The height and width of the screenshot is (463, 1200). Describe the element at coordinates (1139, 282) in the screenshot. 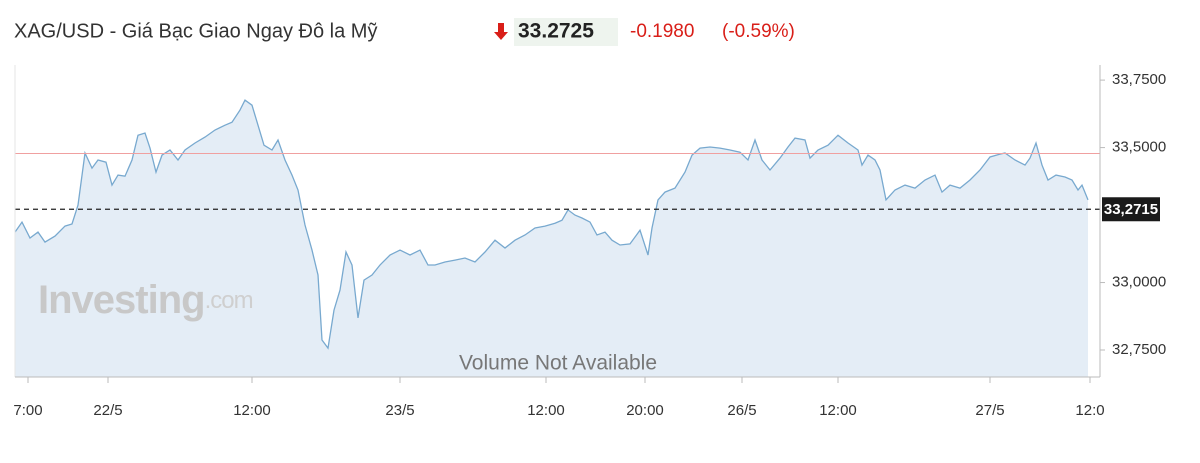

I see `y-tick-label: 33,0000` at that location.